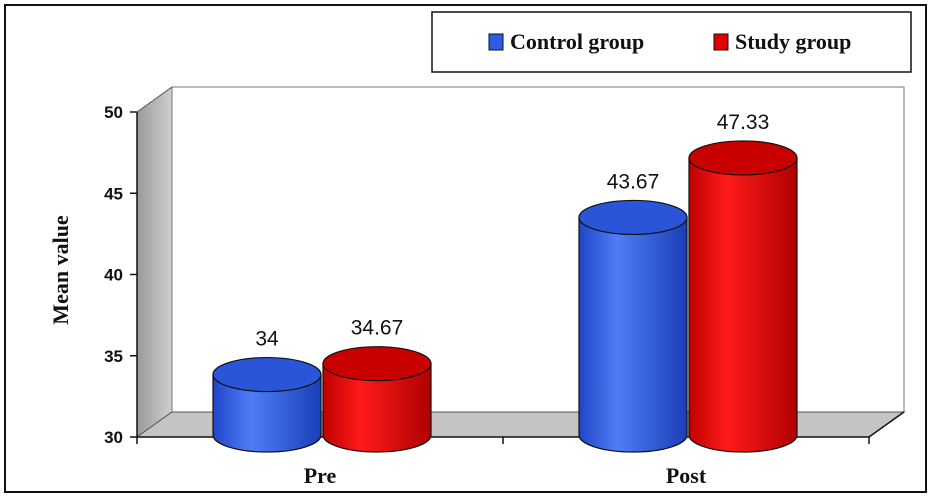 This screenshot has height=497, width=931. What do you see at coordinates (113, 275) in the screenshot?
I see `y-tick-label: 40` at bounding box center [113, 275].